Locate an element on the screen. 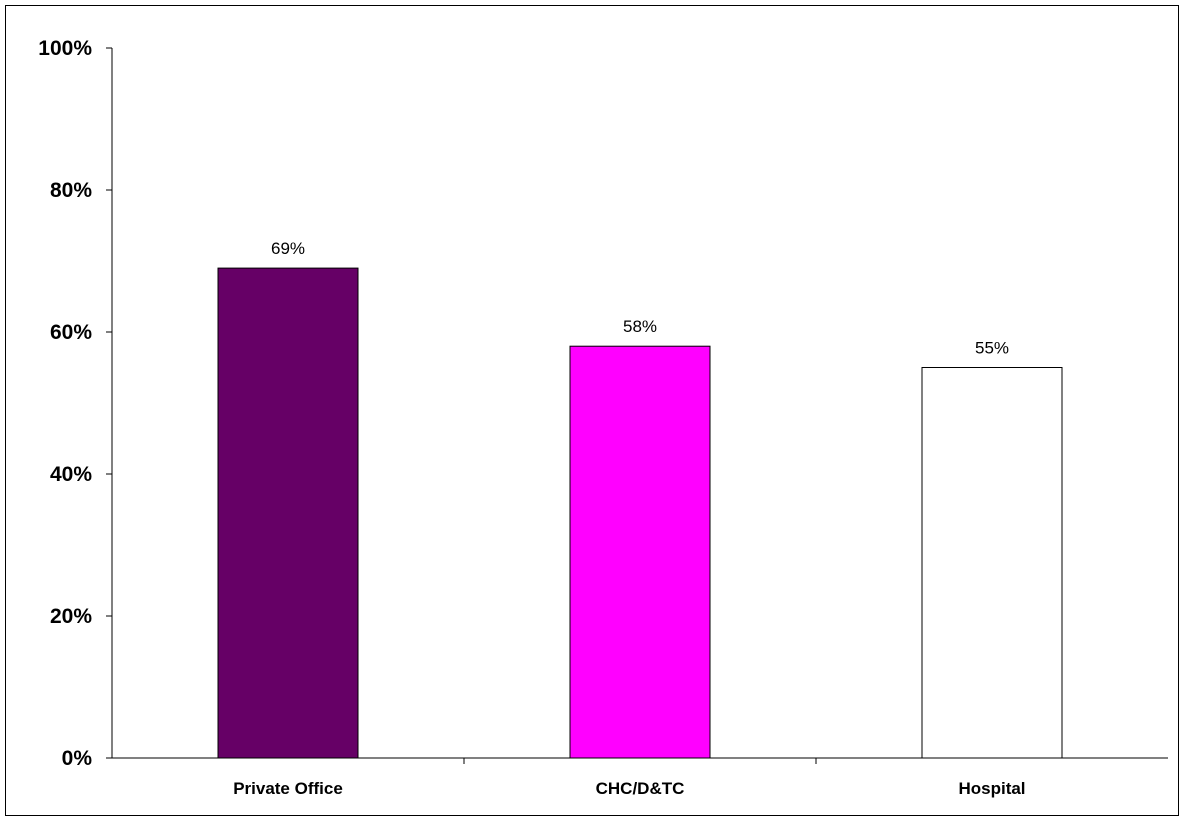 The image size is (1180, 817). x-axis: Private Office CHC/D&TC Hospital is located at coordinates (640, 777).